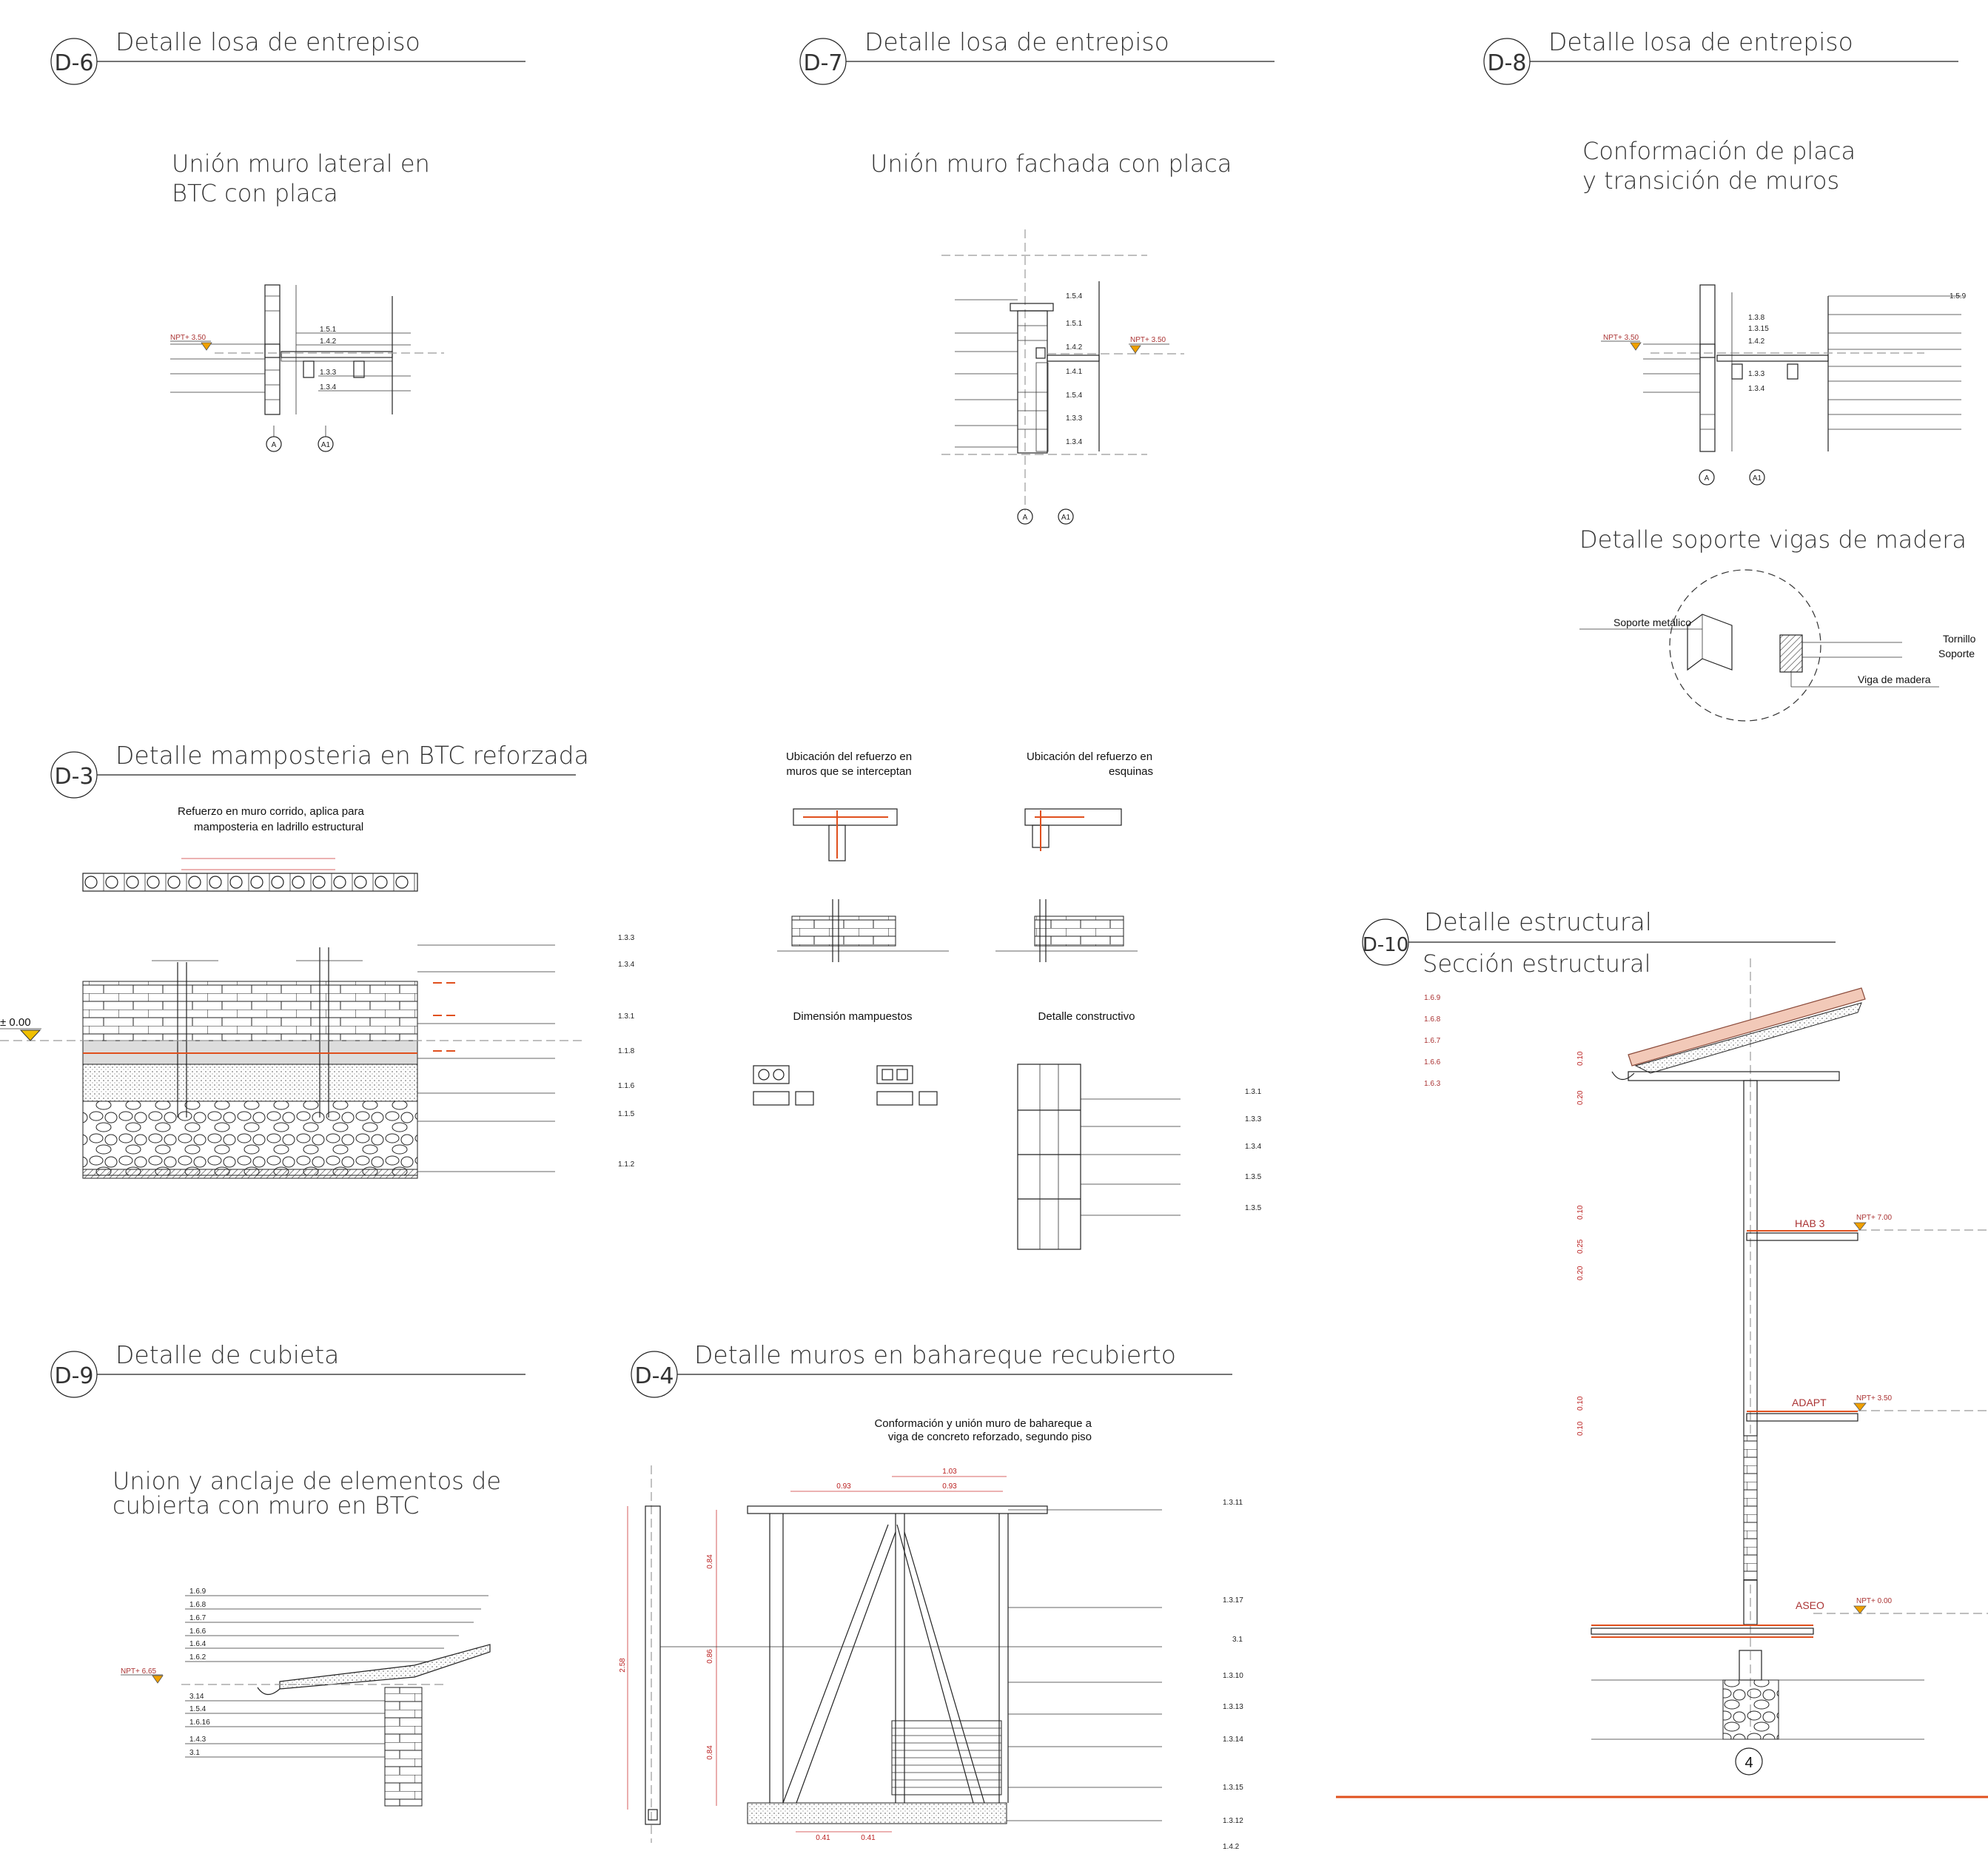  I want to click on dim-bottom-1: 0.41, so click(823, 1838).